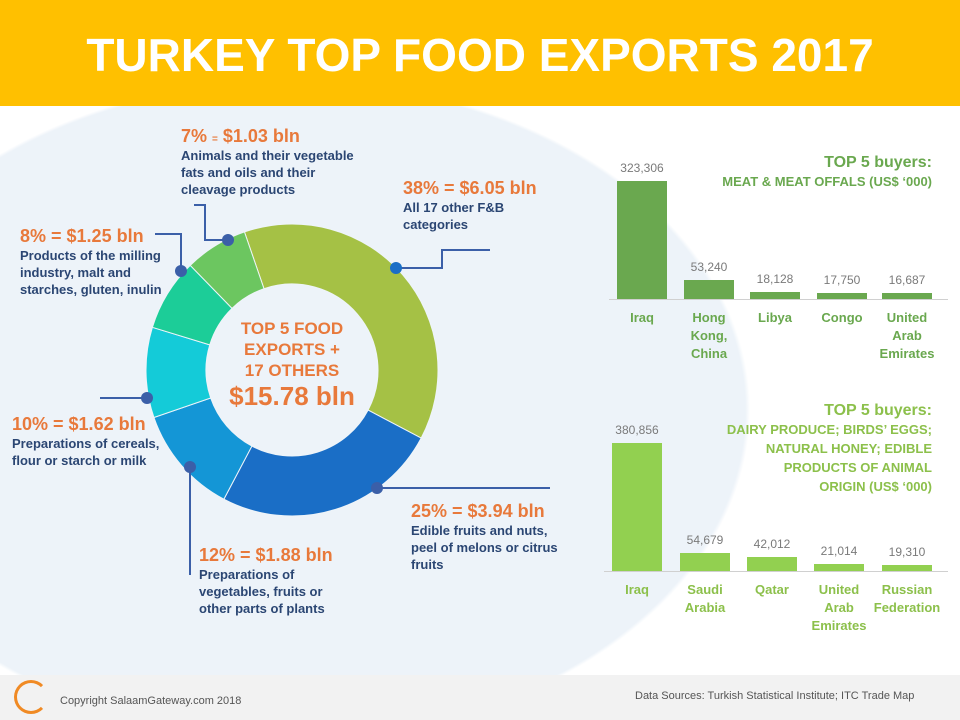  I want to click on equals: =, so click(215, 139).